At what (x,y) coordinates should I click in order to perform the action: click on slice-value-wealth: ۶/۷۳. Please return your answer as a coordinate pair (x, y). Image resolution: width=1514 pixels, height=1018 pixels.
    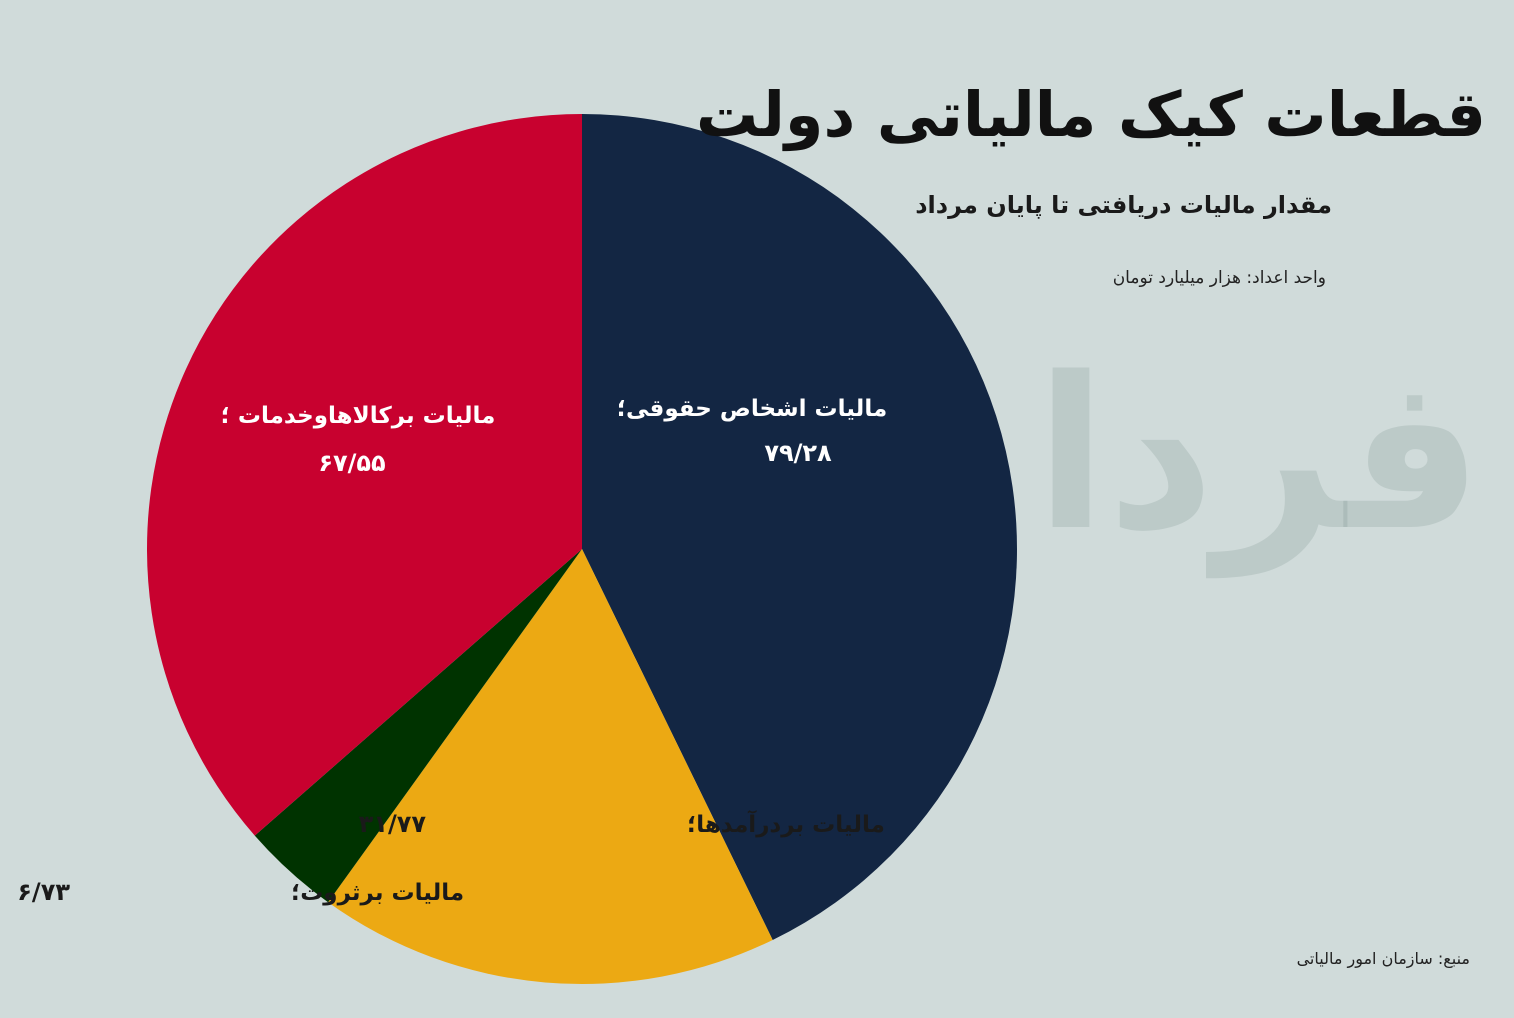
    Looking at the image, I should click on (43, 892).